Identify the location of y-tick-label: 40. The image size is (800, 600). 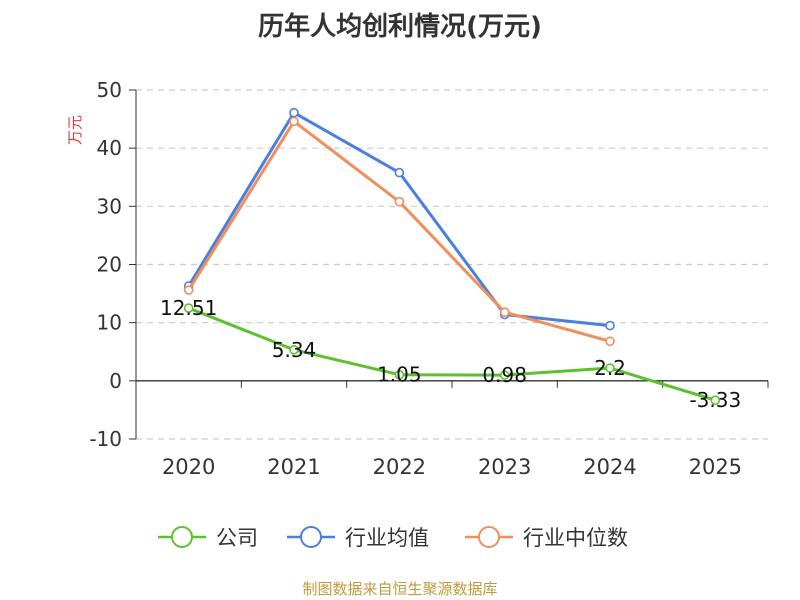
(109, 148).